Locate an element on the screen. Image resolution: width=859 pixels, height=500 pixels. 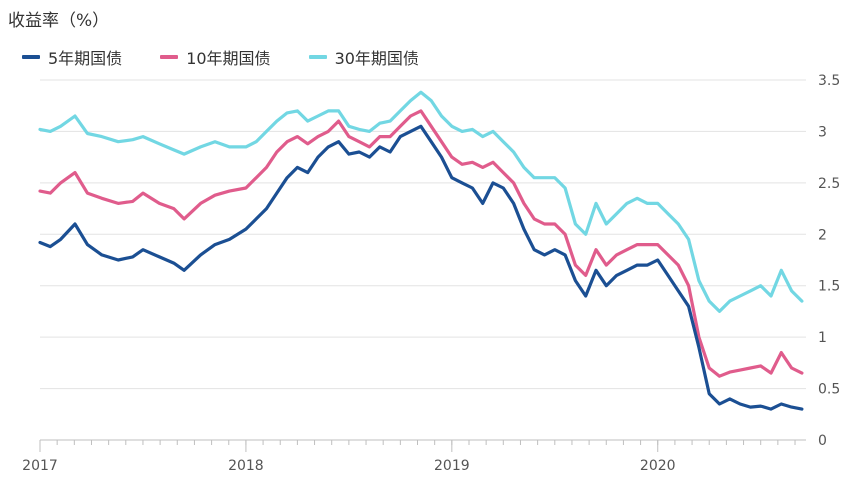
x-tick-label: 2018 is located at coordinates (246, 466).